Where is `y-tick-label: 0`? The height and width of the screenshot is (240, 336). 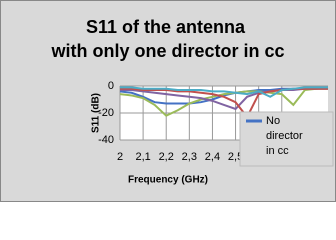 y-tick-label: 0 is located at coordinates (111, 86).